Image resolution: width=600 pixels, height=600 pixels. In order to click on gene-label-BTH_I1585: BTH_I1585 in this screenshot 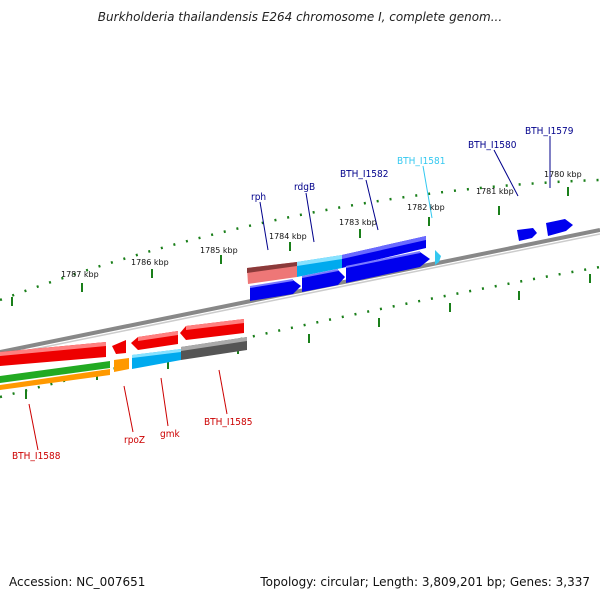, I will do `click(228, 422)`.